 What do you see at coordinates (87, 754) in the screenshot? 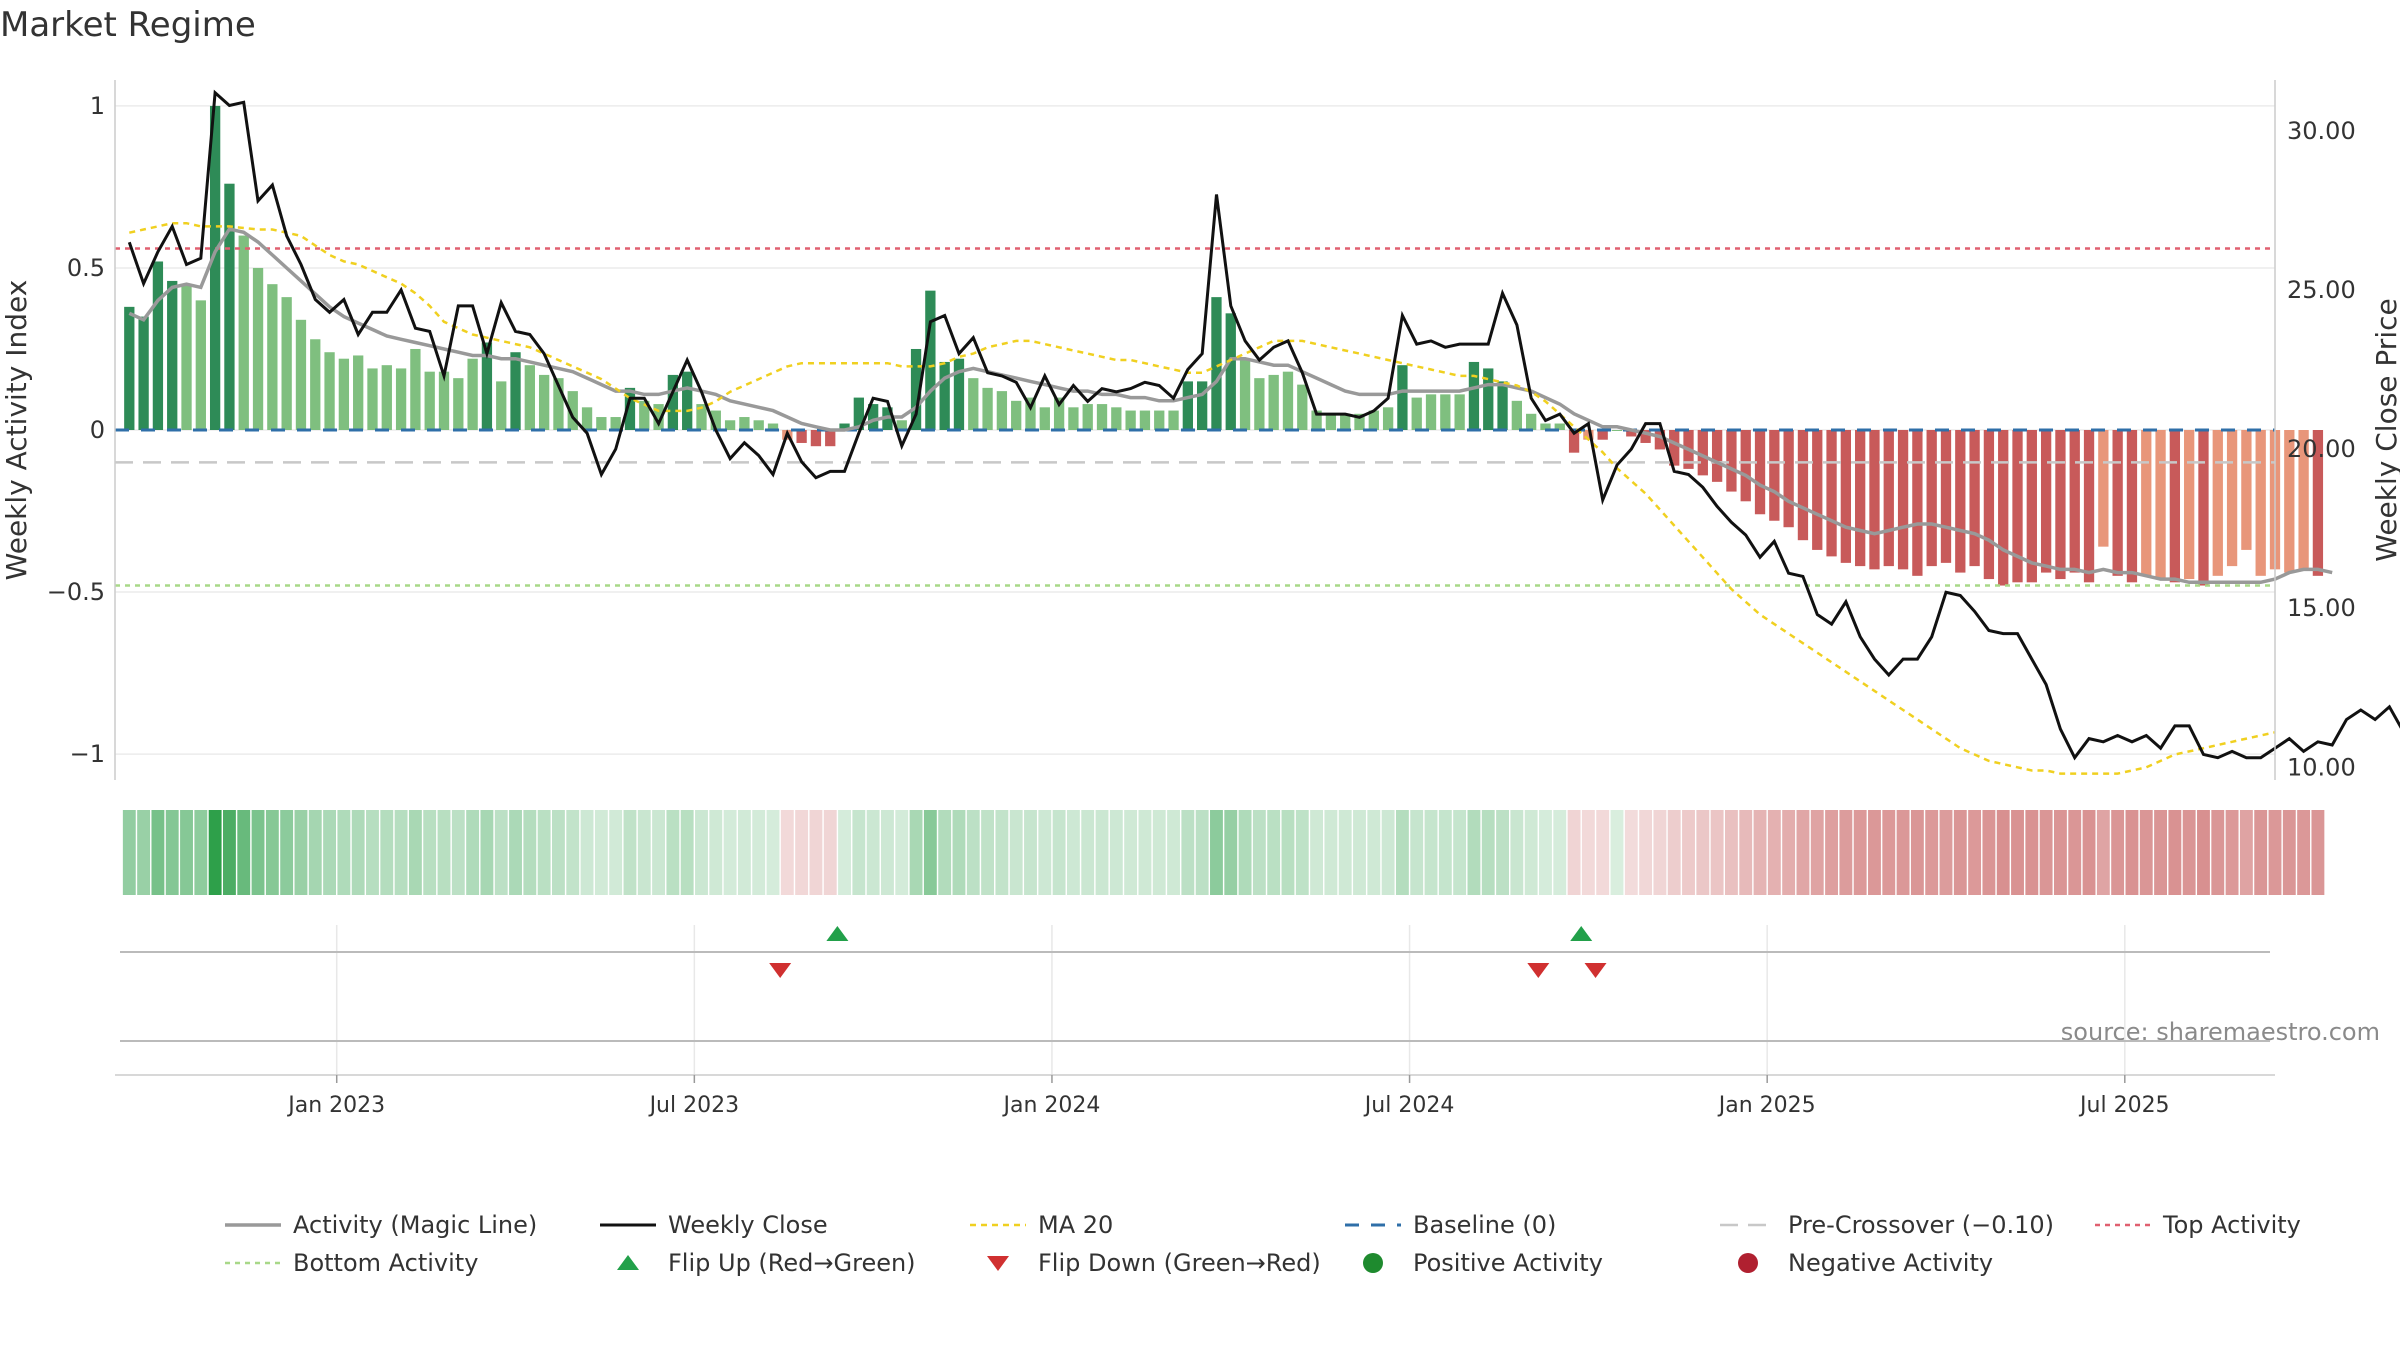
I see `y-tick-left-label: −1` at bounding box center [87, 754].